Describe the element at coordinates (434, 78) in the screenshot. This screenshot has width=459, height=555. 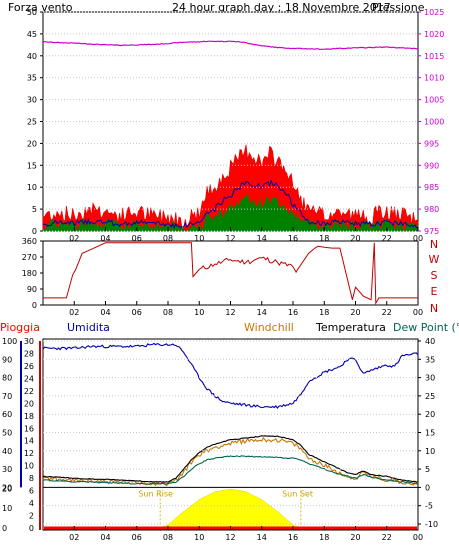
I see `pressure-axis-tick-label: 1010` at that location.